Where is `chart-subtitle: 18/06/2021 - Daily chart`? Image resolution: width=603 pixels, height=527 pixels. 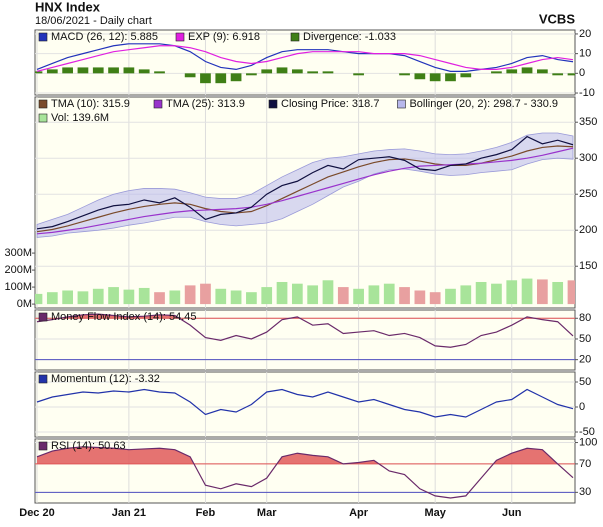
chart-subtitle: 18/06/2021 - Daily chart is located at coordinates (93, 21).